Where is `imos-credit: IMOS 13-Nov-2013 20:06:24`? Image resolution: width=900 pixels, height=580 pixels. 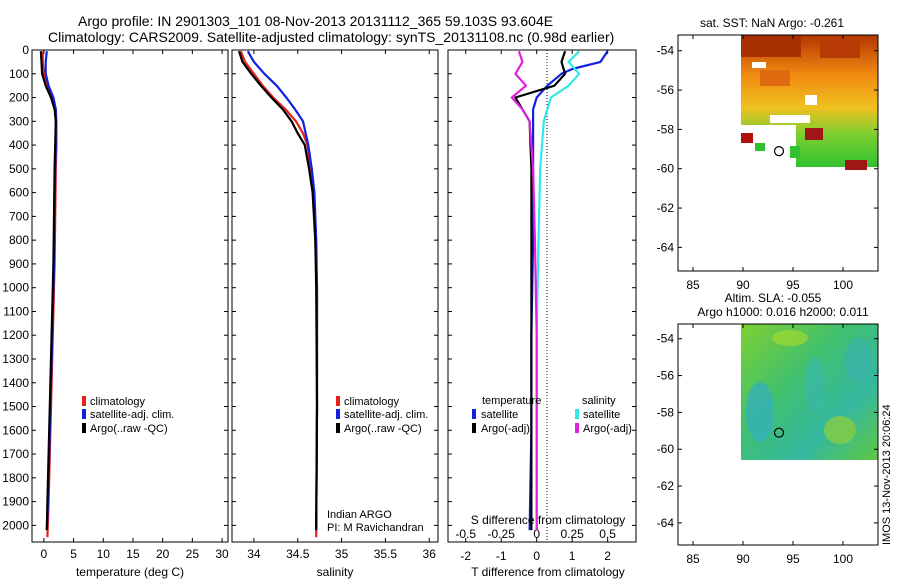
imos-credit: IMOS 13-Nov-2013 20:06:24 is located at coordinates (887, 474).